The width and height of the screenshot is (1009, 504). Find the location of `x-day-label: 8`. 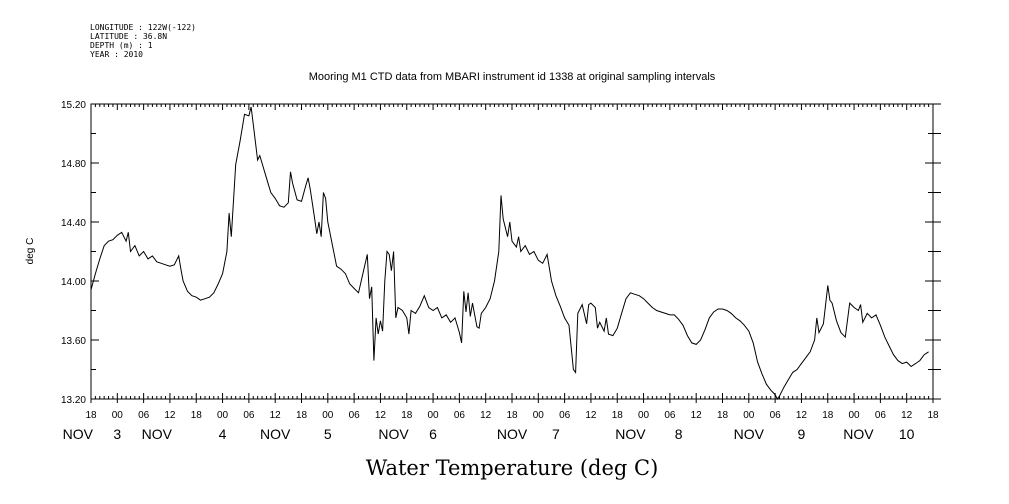

x-day-label: 8 is located at coordinates (679, 434).